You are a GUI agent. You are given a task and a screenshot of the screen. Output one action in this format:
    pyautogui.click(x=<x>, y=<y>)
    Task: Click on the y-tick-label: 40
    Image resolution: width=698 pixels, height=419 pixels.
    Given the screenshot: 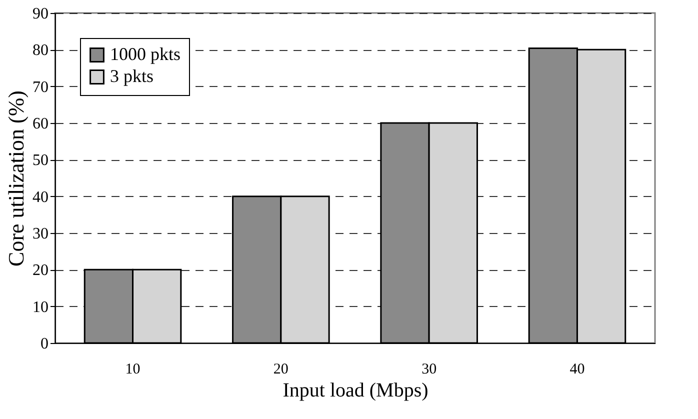 What is the action you would take?
    pyautogui.click(x=40, y=197)
    